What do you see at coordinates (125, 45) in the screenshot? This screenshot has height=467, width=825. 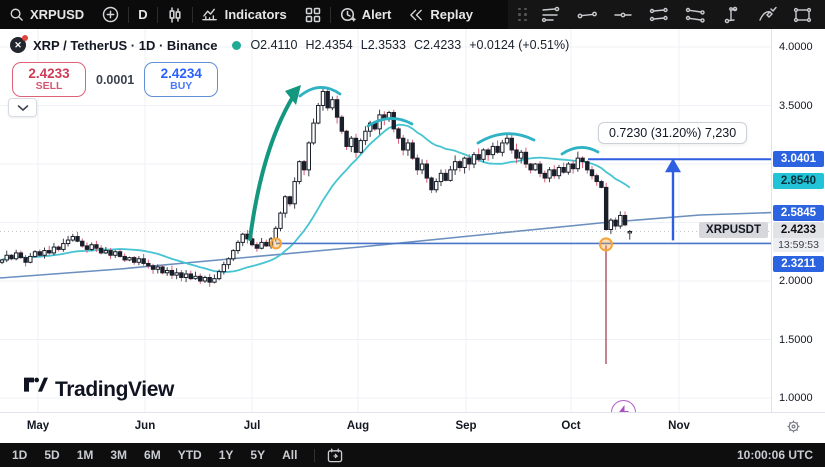 I see `legend-title: XRP / TetherUS · 1D · Binance` at bounding box center [125, 45].